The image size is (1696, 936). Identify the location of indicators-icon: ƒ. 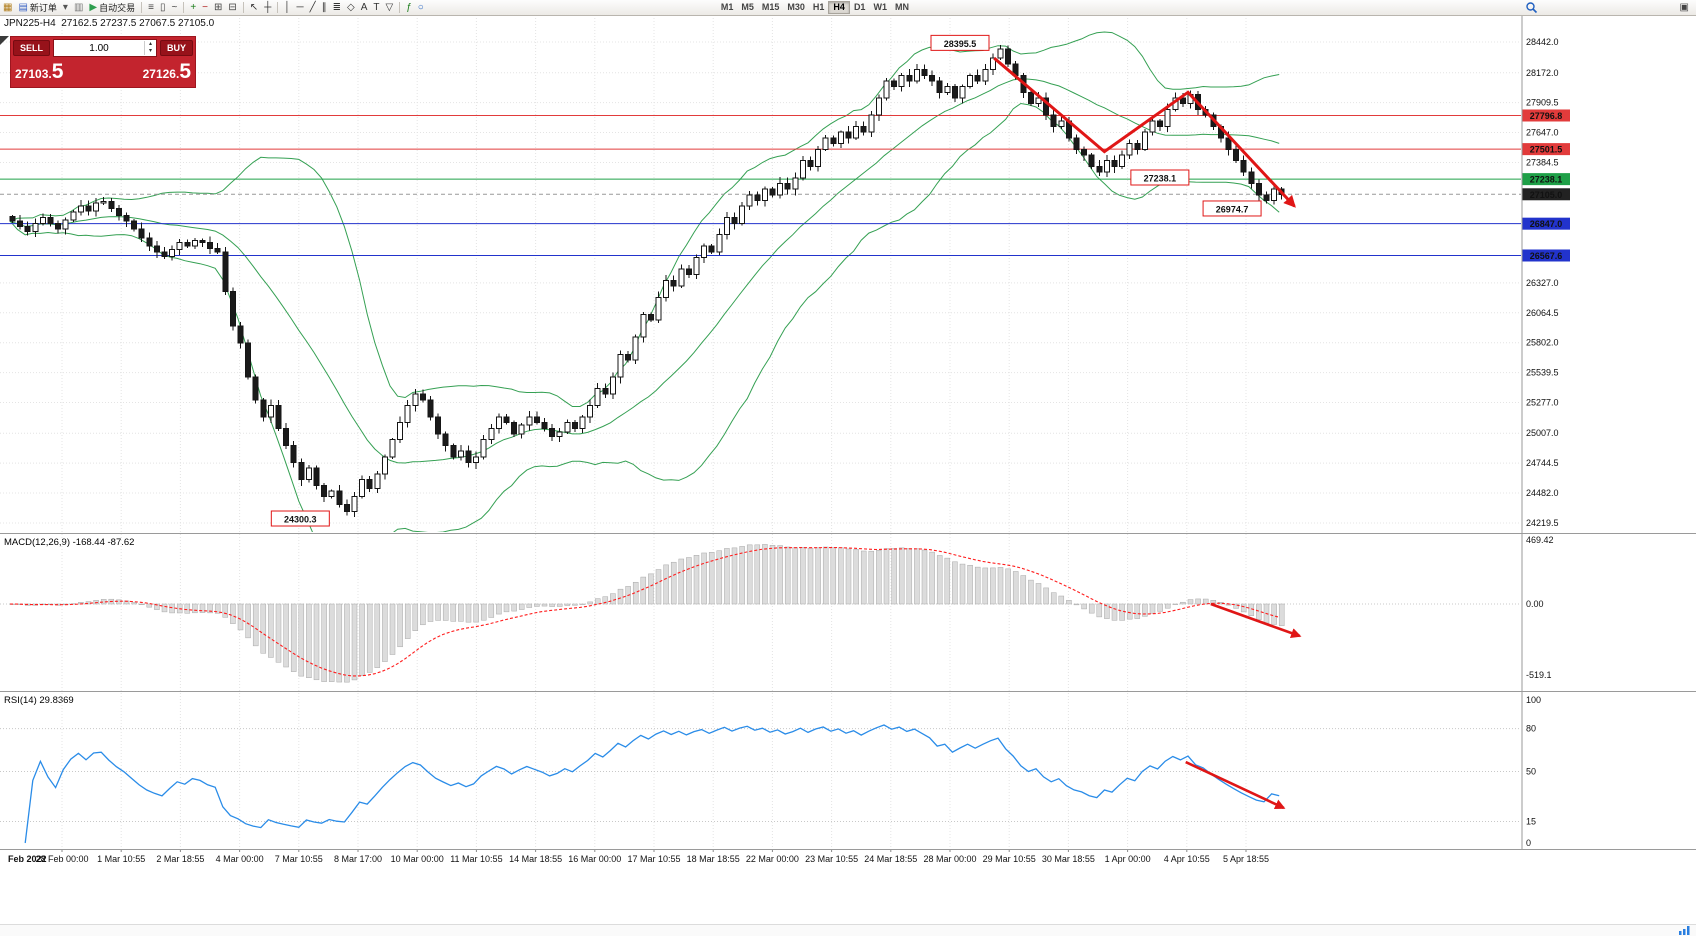
(409, 7).